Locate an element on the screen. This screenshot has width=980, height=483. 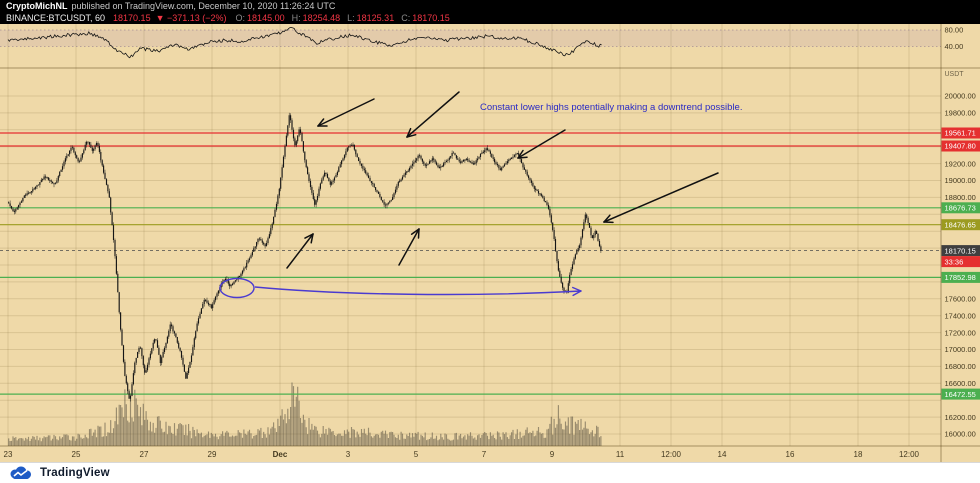
time-tick-label: 5 is located at coordinates (416, 454).